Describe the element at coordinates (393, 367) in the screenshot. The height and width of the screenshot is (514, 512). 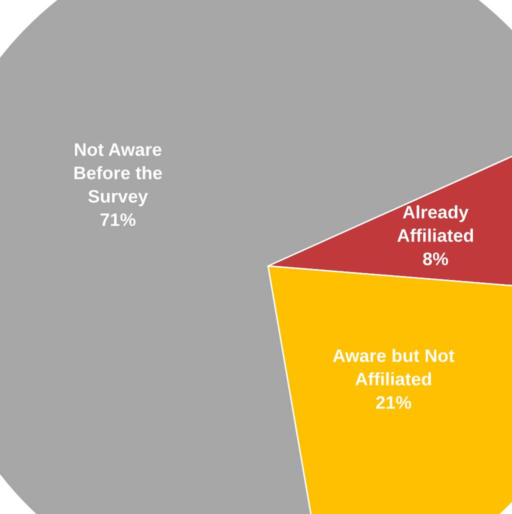
I see `slice-label: Aware but Not Affiliated` at that location.